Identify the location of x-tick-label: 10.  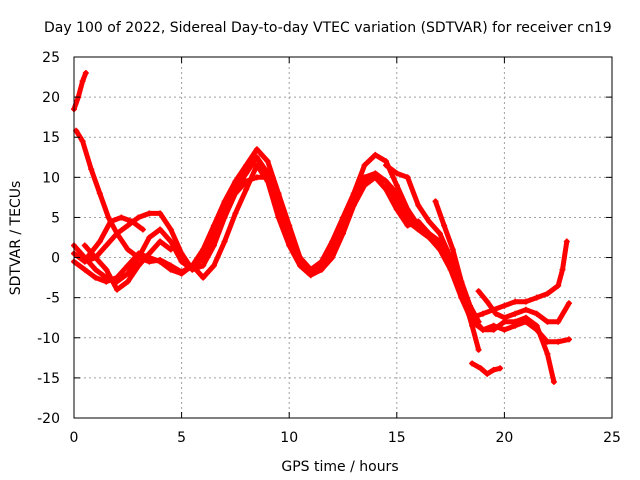
(289, 438).